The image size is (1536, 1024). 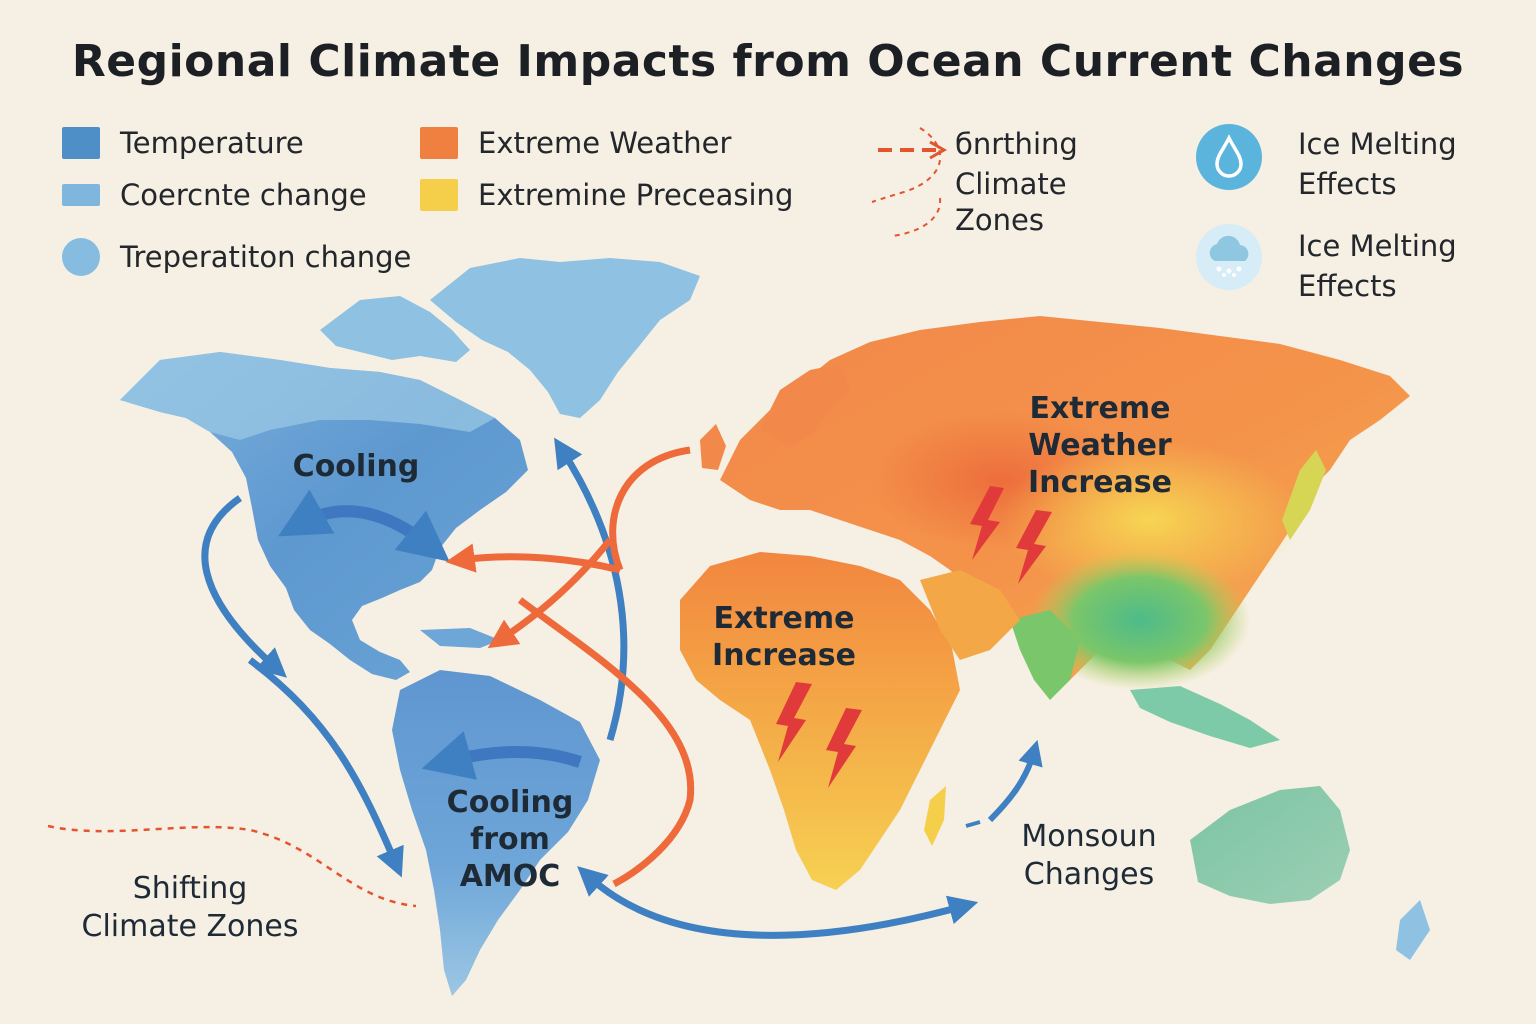 What do you see at coordinates (605, 143) in the screenshot?
I see `legend-label: Extreme Weather` at bounding box center [605, 143].